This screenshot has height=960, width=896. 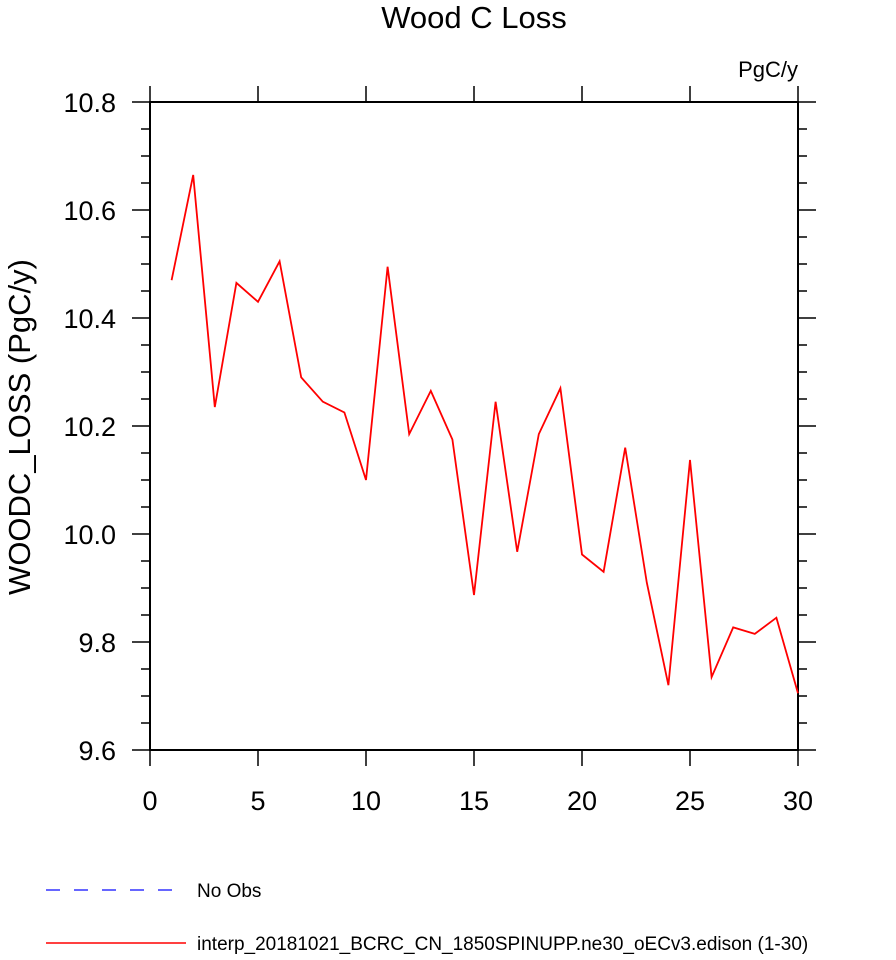 I want to click on y-tick-label: 10.4, so click(x=89, y=319).